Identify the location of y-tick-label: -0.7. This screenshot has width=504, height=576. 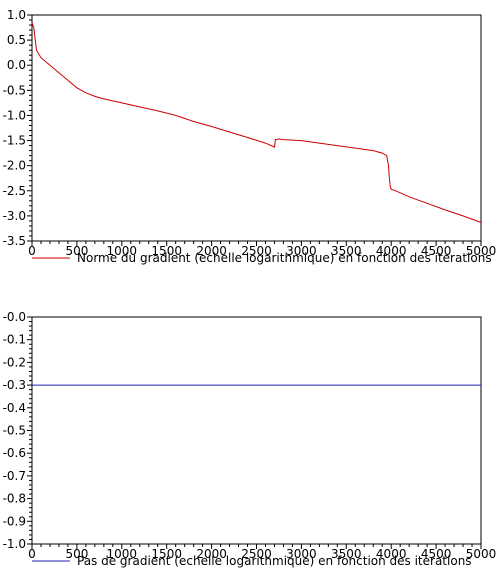
(14, 476).